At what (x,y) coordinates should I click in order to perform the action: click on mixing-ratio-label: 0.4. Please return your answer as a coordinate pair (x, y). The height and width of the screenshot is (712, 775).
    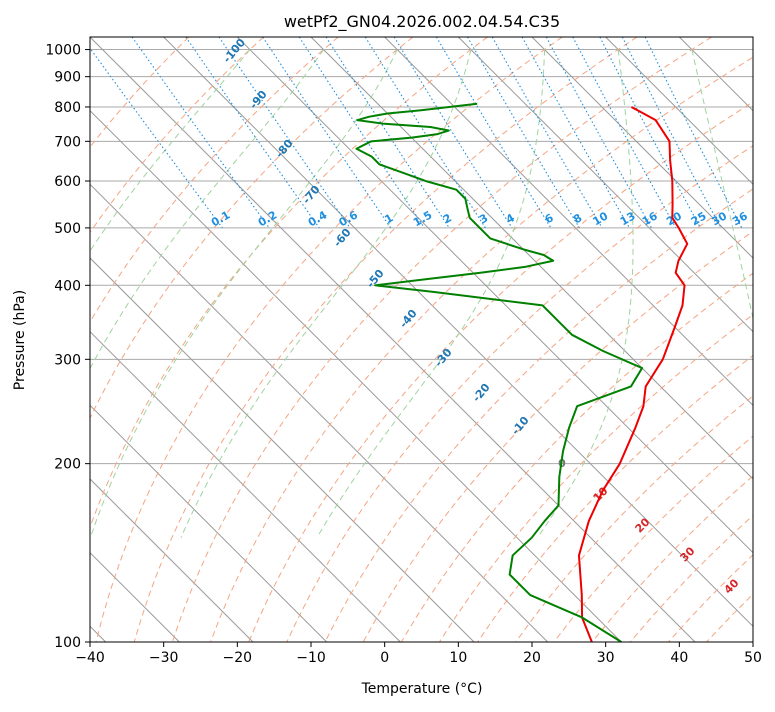
    Looking at the image, I should click on (318, 218).